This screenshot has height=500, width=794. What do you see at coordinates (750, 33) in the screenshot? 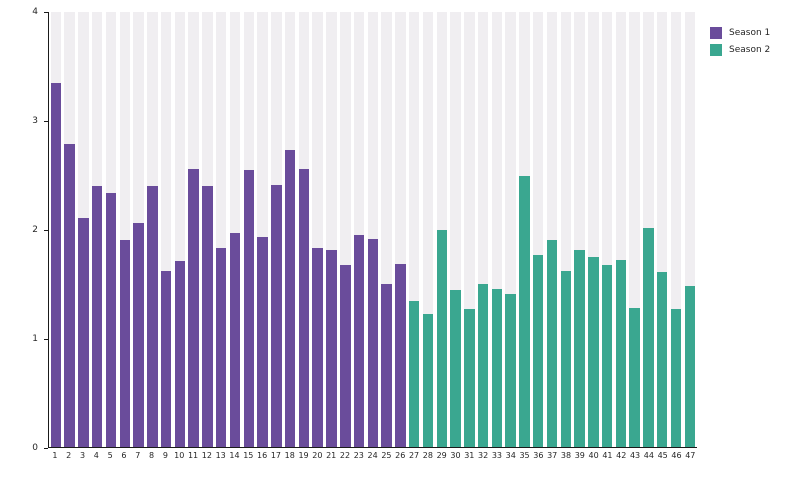
I see `legend-label: Season 1` at bounding box center [750, 33].